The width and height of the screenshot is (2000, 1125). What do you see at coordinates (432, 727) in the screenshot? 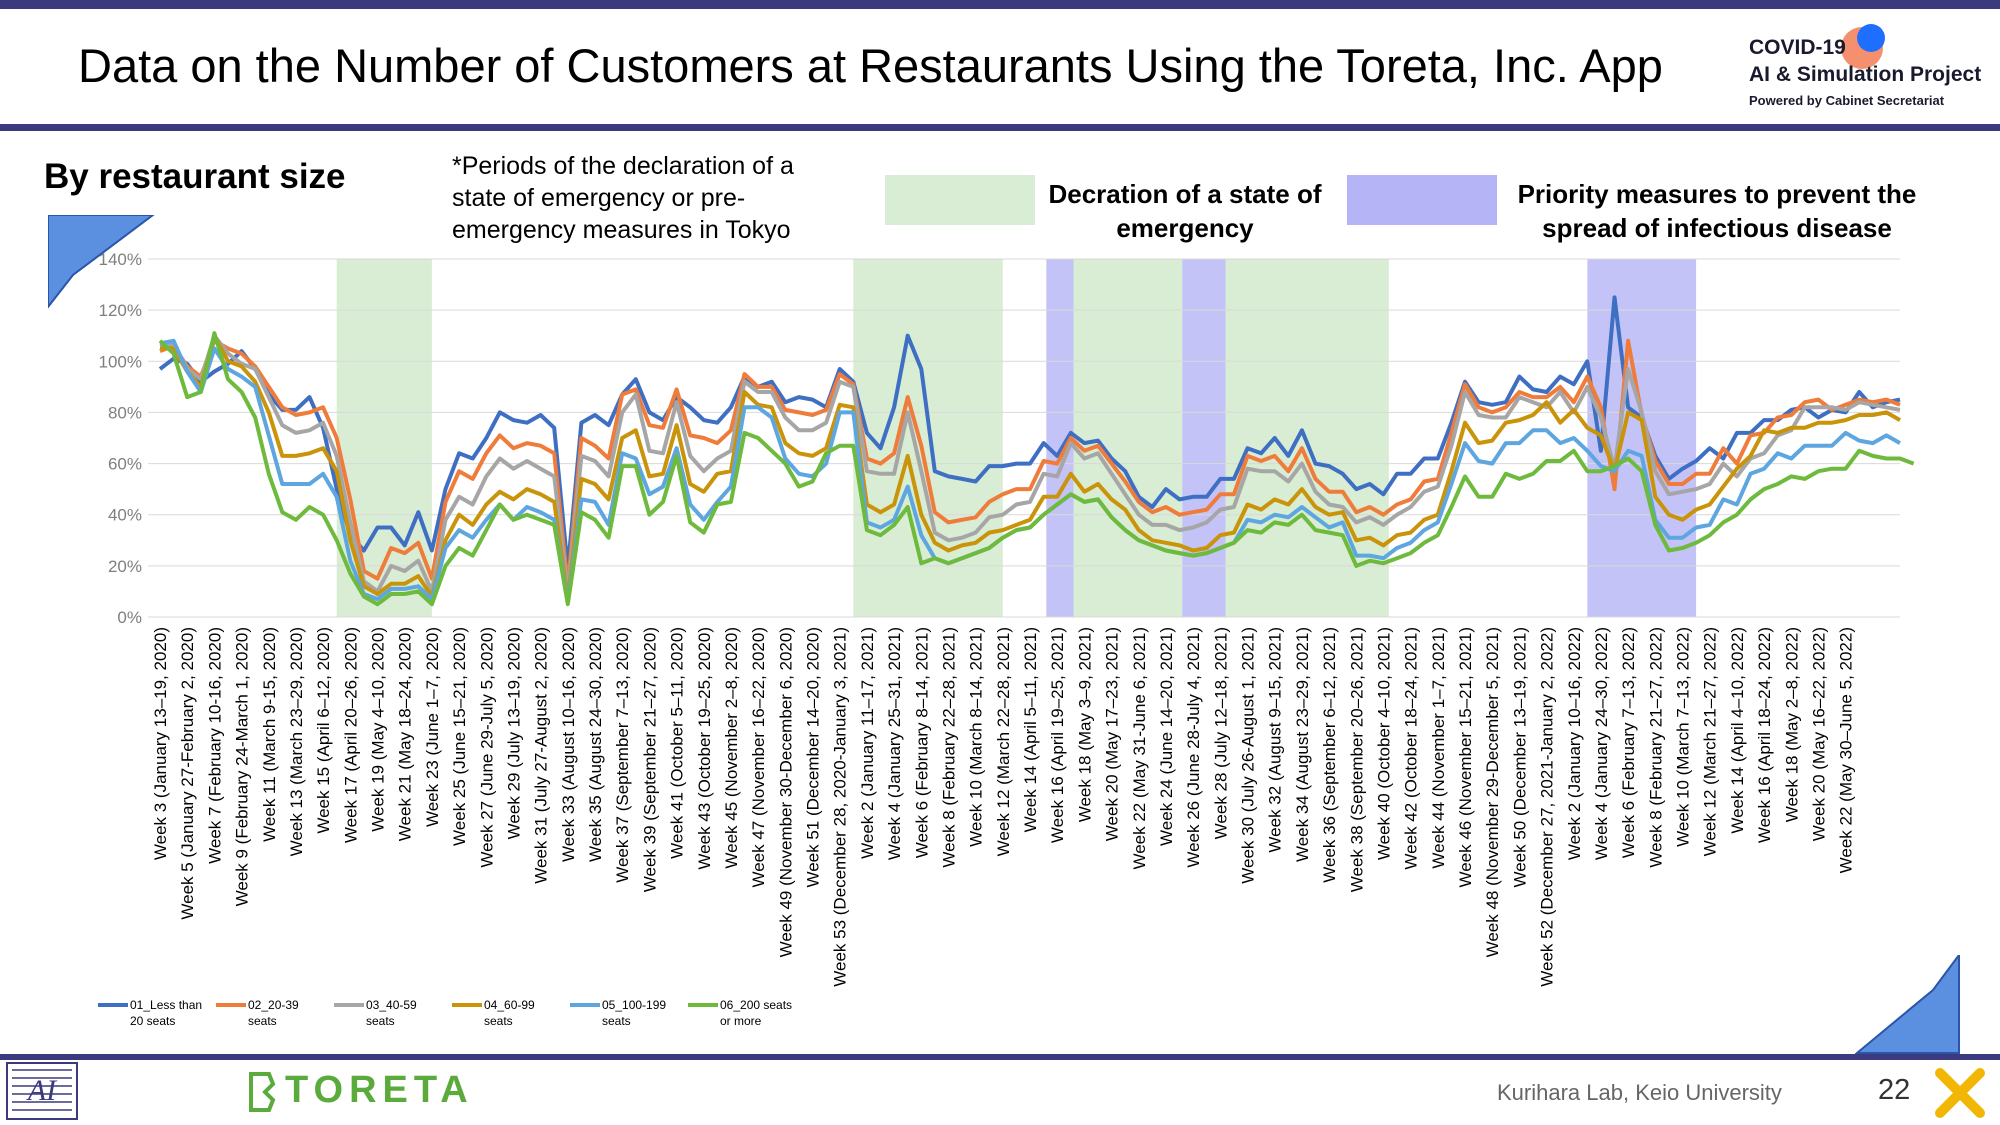
I see `x-tick-label: Week 23 (June 1–7, 2020)` at bounding box center [432, 727].